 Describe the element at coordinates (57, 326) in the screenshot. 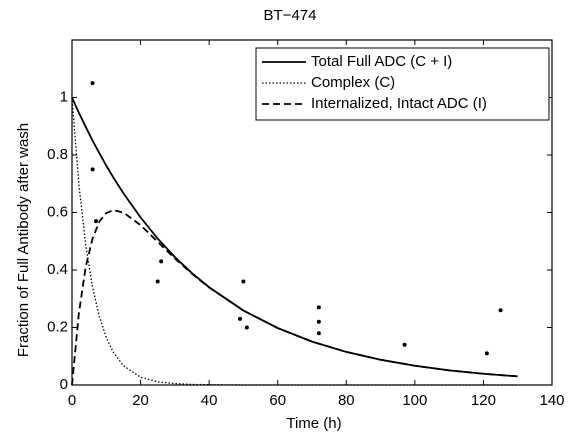

I see `y-tick-label: 0.2` at that location.